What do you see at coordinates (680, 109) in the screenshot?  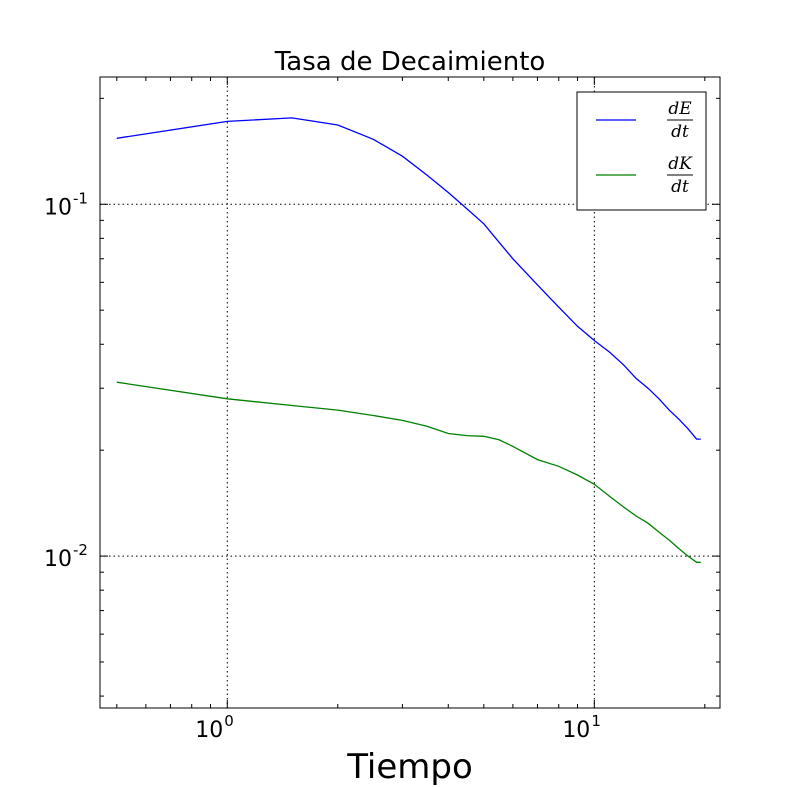 I see `legend-label-numerator: dE` at bounding box center [680, 109].